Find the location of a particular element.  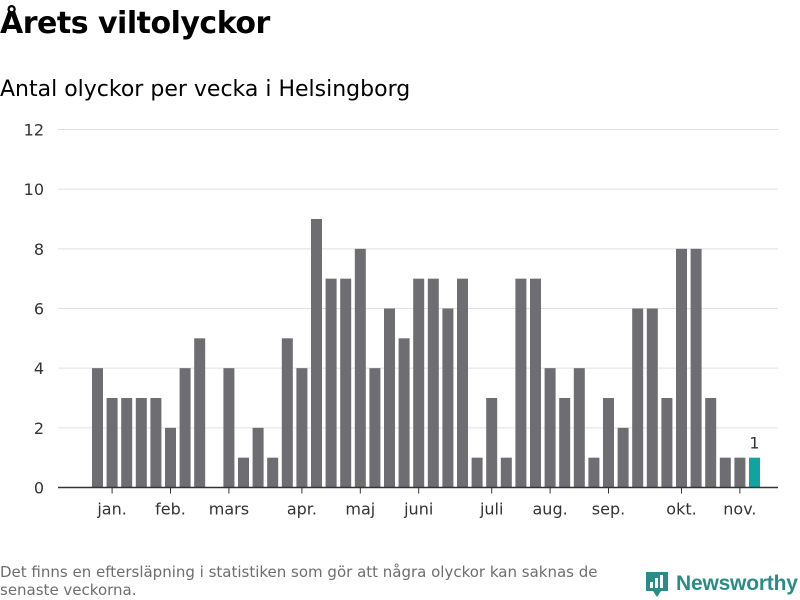

x-tick-label: feb. is located at coordinates (170, 509).